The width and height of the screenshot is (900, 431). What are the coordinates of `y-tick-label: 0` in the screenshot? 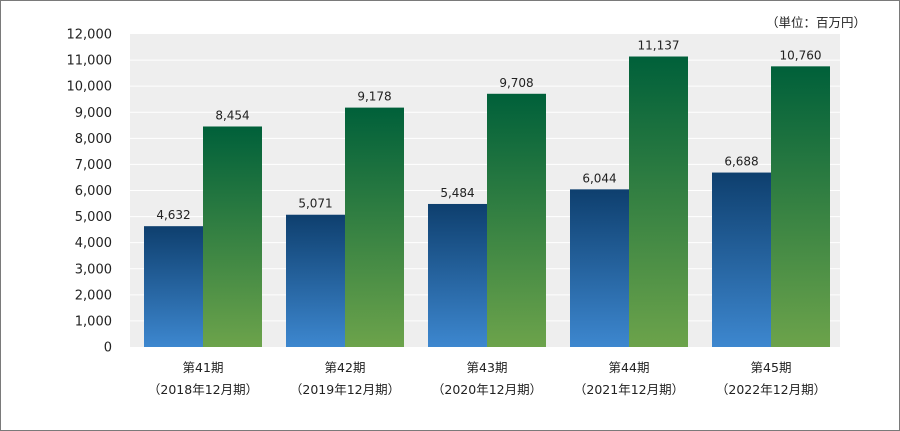 It's located at (108, 348).